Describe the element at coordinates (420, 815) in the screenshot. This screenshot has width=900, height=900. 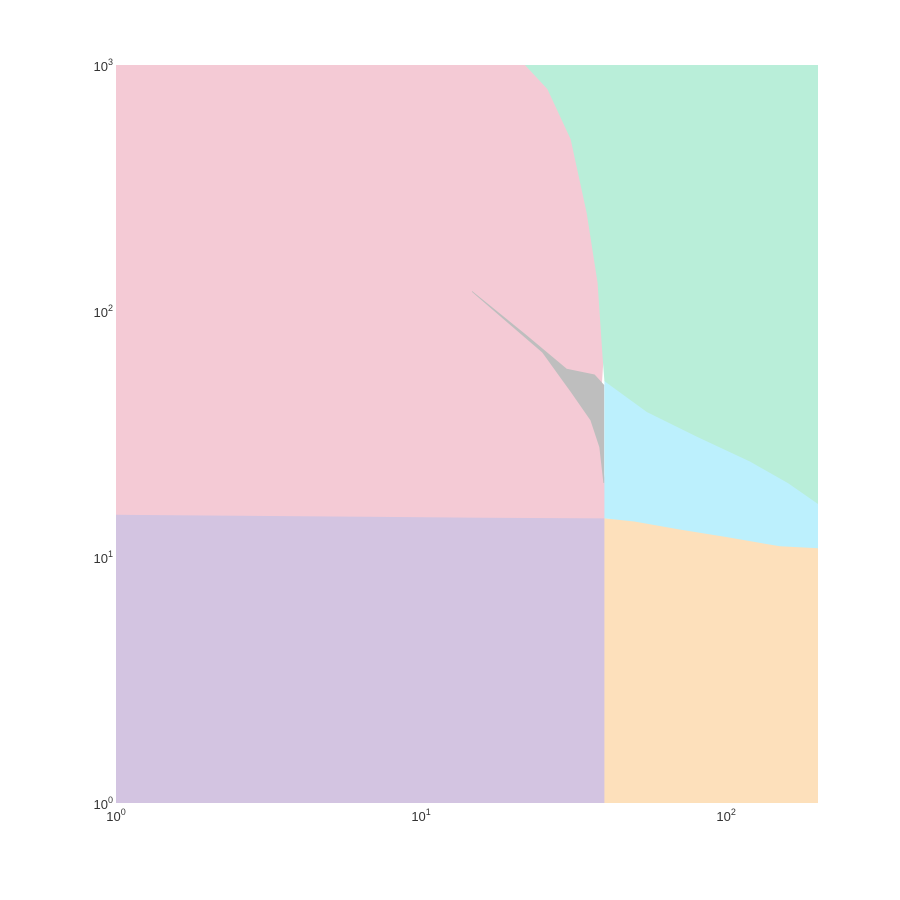
I see `x-tick-label: 10¹` at that location.